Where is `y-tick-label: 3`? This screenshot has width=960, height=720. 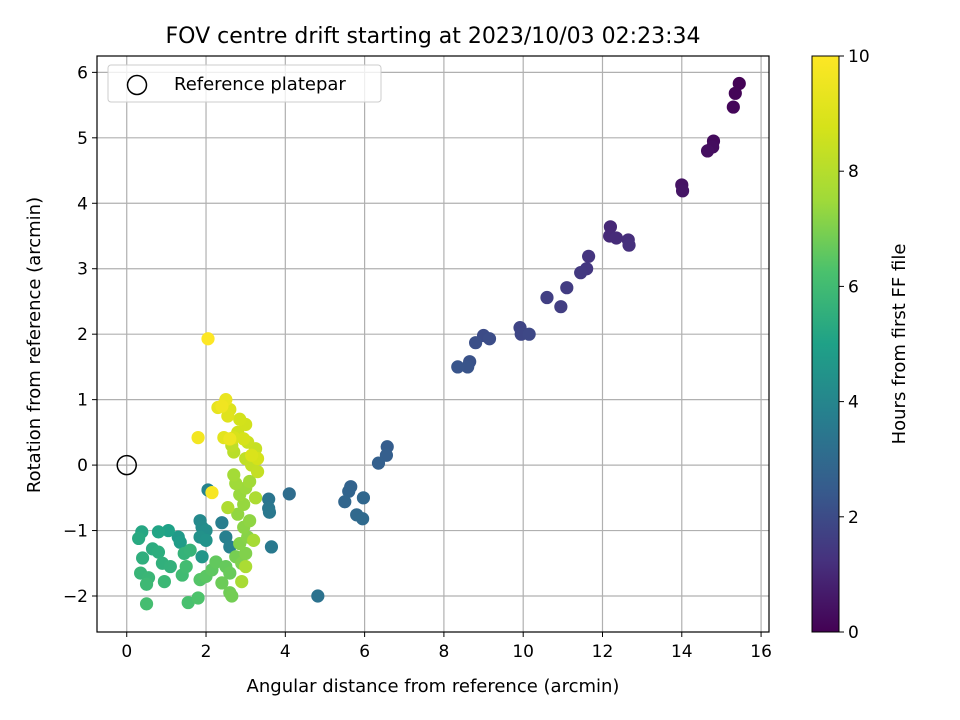 y-tick-label: 3 is located at coordinates (82, 270).